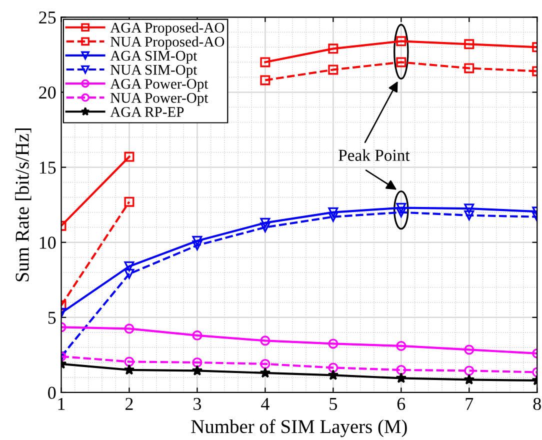 The width and height of the screenshot is (542, 440). What do you see at coordinates (401, 404) in the screenshot?
I see `x-tick-label: 6` at bounding box center [401, 404].